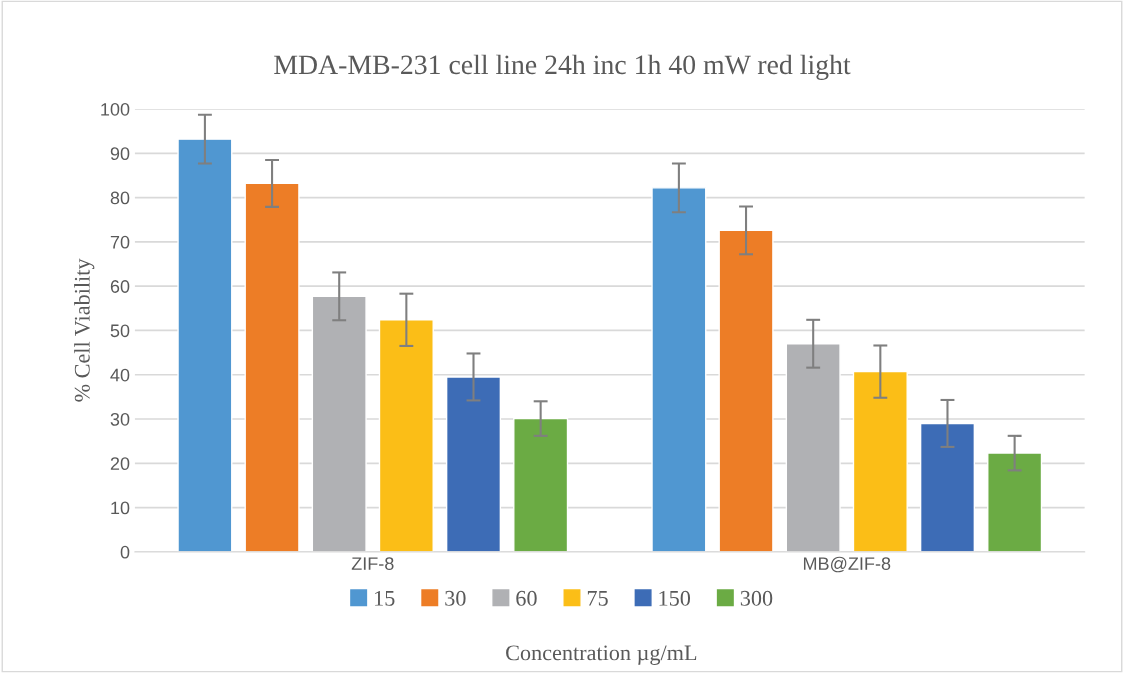 This screenshot has width=1124, height=673. Describe the element at coordinates (526, 598) in the screenshot. I see `legend-label: 60` at that location.